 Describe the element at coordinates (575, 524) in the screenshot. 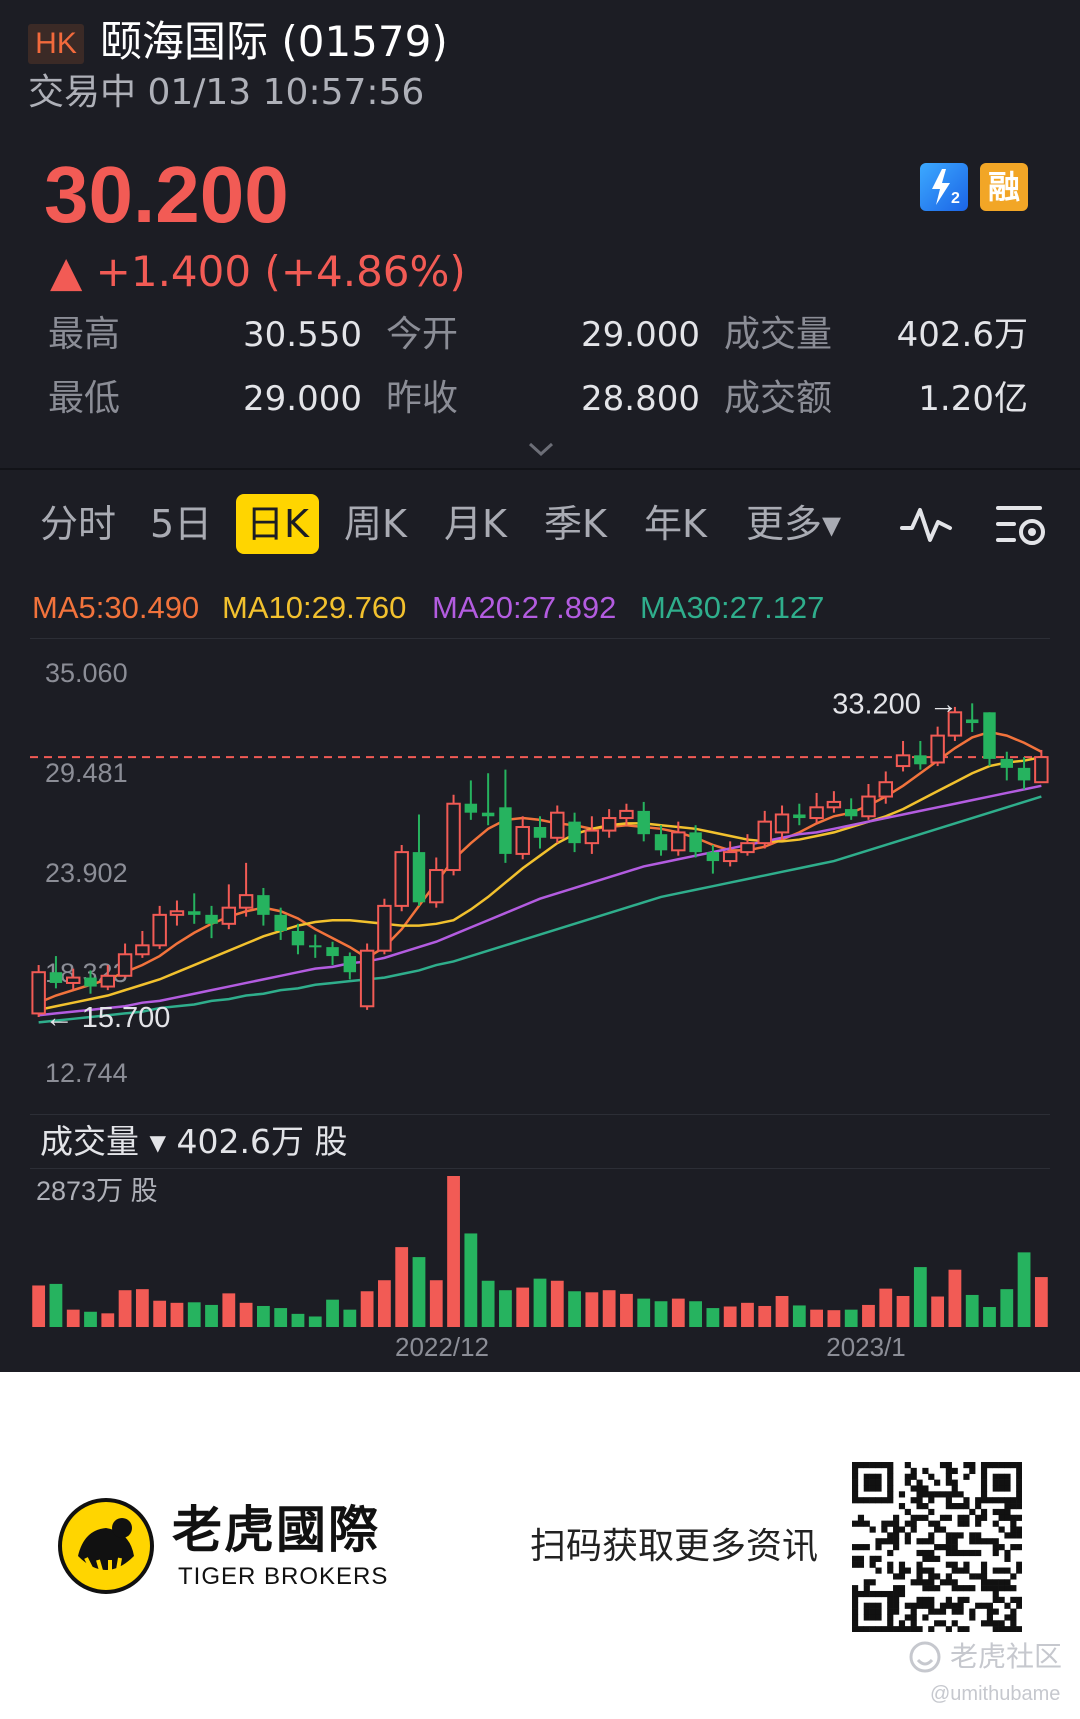

I see `tab-quarterly-k: 季K` at that location.